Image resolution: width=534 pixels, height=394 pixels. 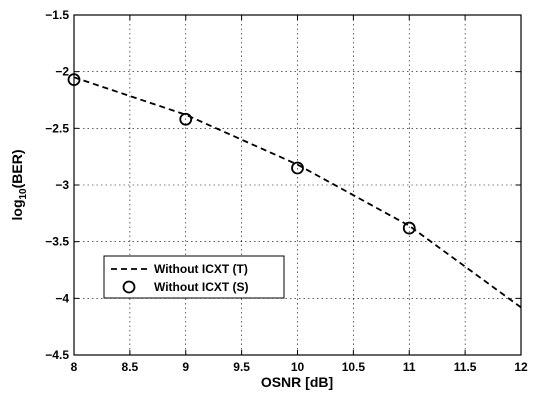 What do you see at coordinates (354, 367) in the screenshot?
I see `x-tick-label: 10.5` at bounding box center [354, 367].